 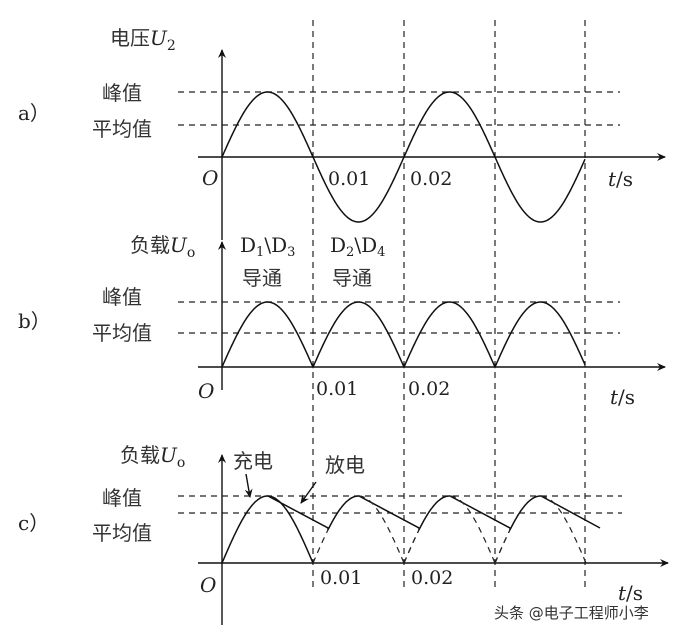 I want to click on panel-c-first-fall, so click(x=290, y=529).